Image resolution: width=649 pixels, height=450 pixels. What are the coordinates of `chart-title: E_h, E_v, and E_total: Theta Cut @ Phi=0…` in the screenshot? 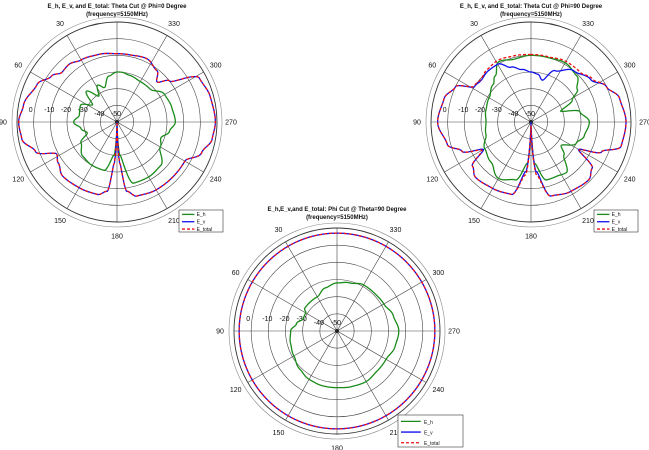 It's located at (118, 7).